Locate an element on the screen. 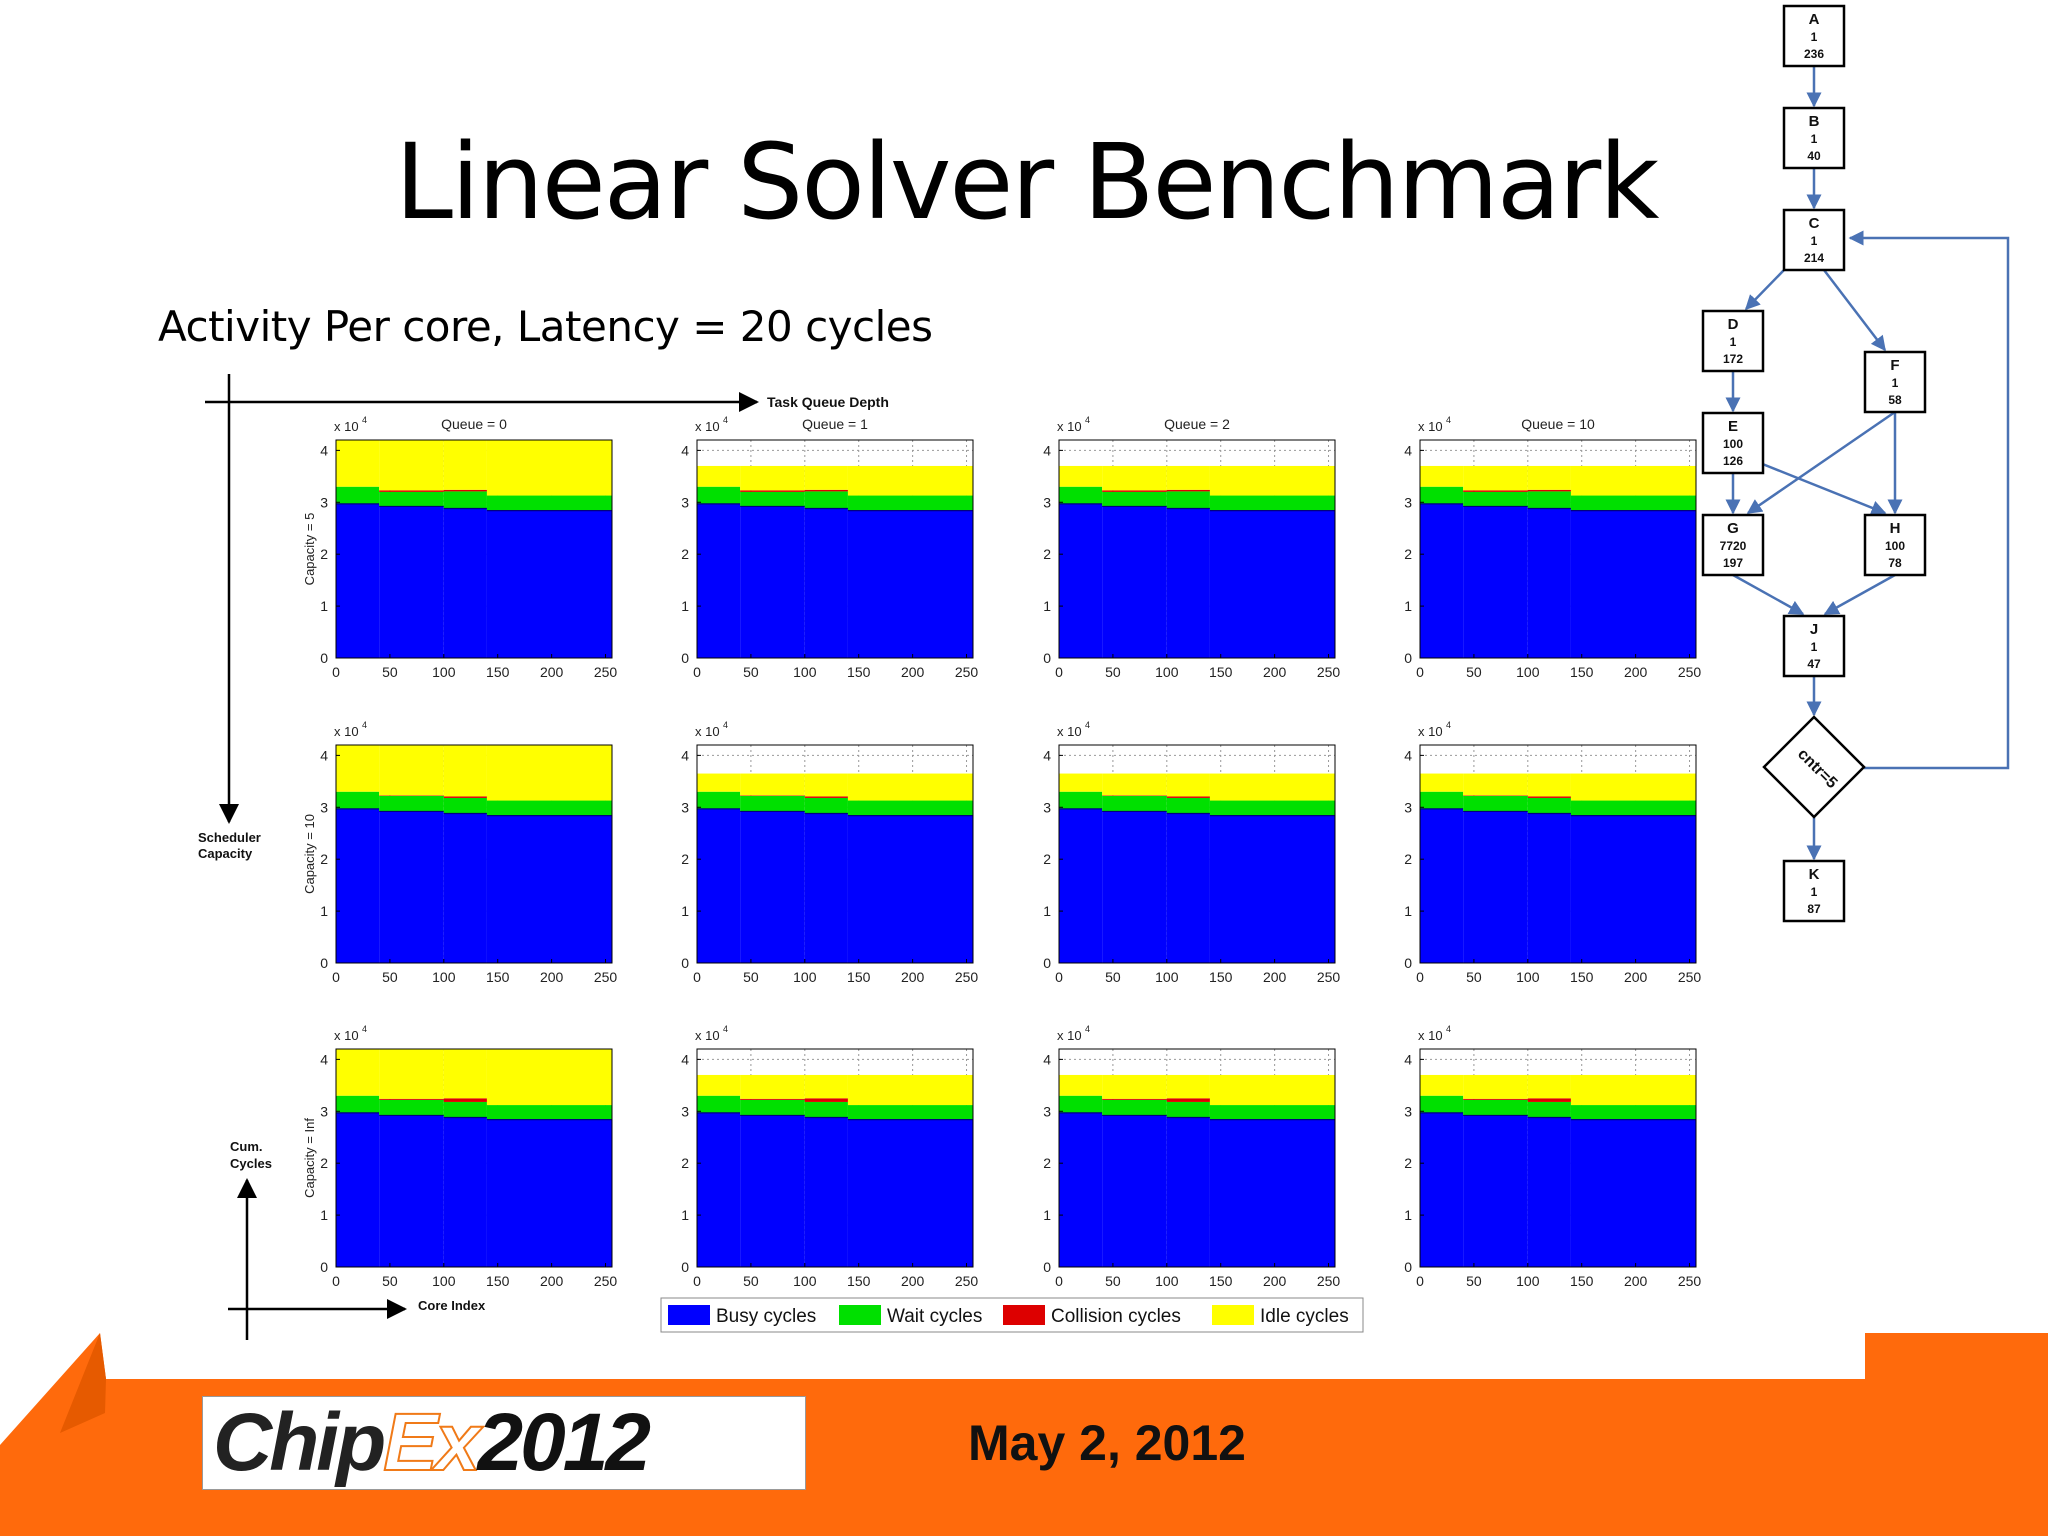 The image size is (2048, 1536). legend-label: Busy cycles is located at coordinates (766, 1316).